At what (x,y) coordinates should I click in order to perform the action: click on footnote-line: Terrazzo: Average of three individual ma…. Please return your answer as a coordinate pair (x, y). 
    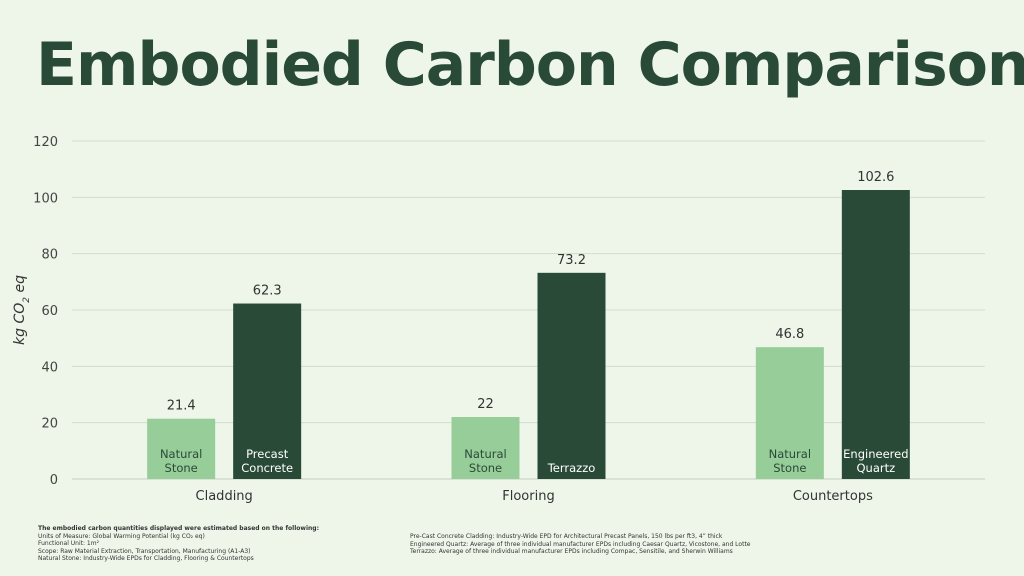
    Looking at the image, I should click on (571, 551).